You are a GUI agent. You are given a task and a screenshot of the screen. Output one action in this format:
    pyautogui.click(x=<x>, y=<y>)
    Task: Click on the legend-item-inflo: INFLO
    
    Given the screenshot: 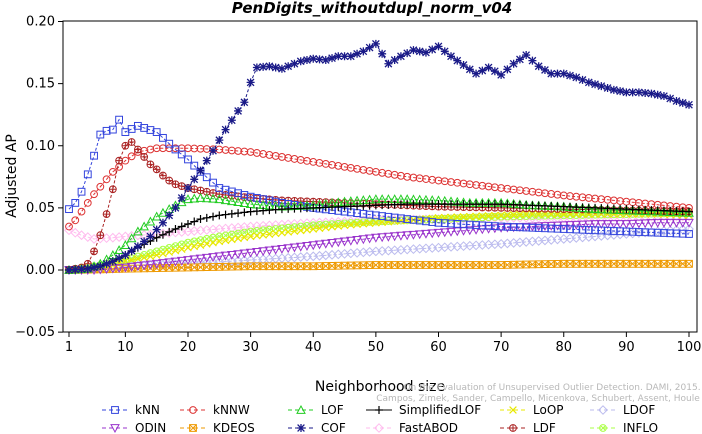 What is the action you would take?
    pyautogui.click(x=624, y=427)
    